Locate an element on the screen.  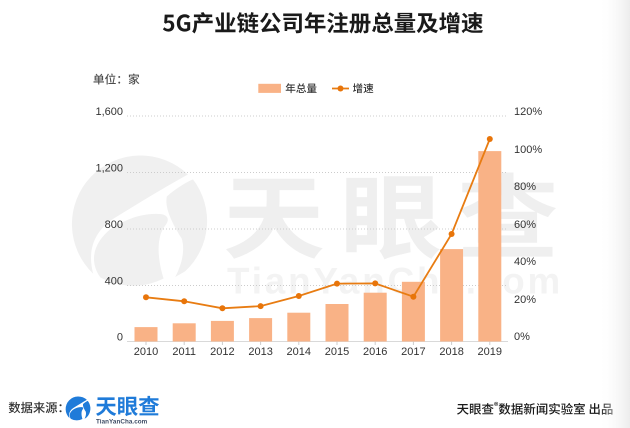
svg-text: 2011 is located at coordinates (184, 352).